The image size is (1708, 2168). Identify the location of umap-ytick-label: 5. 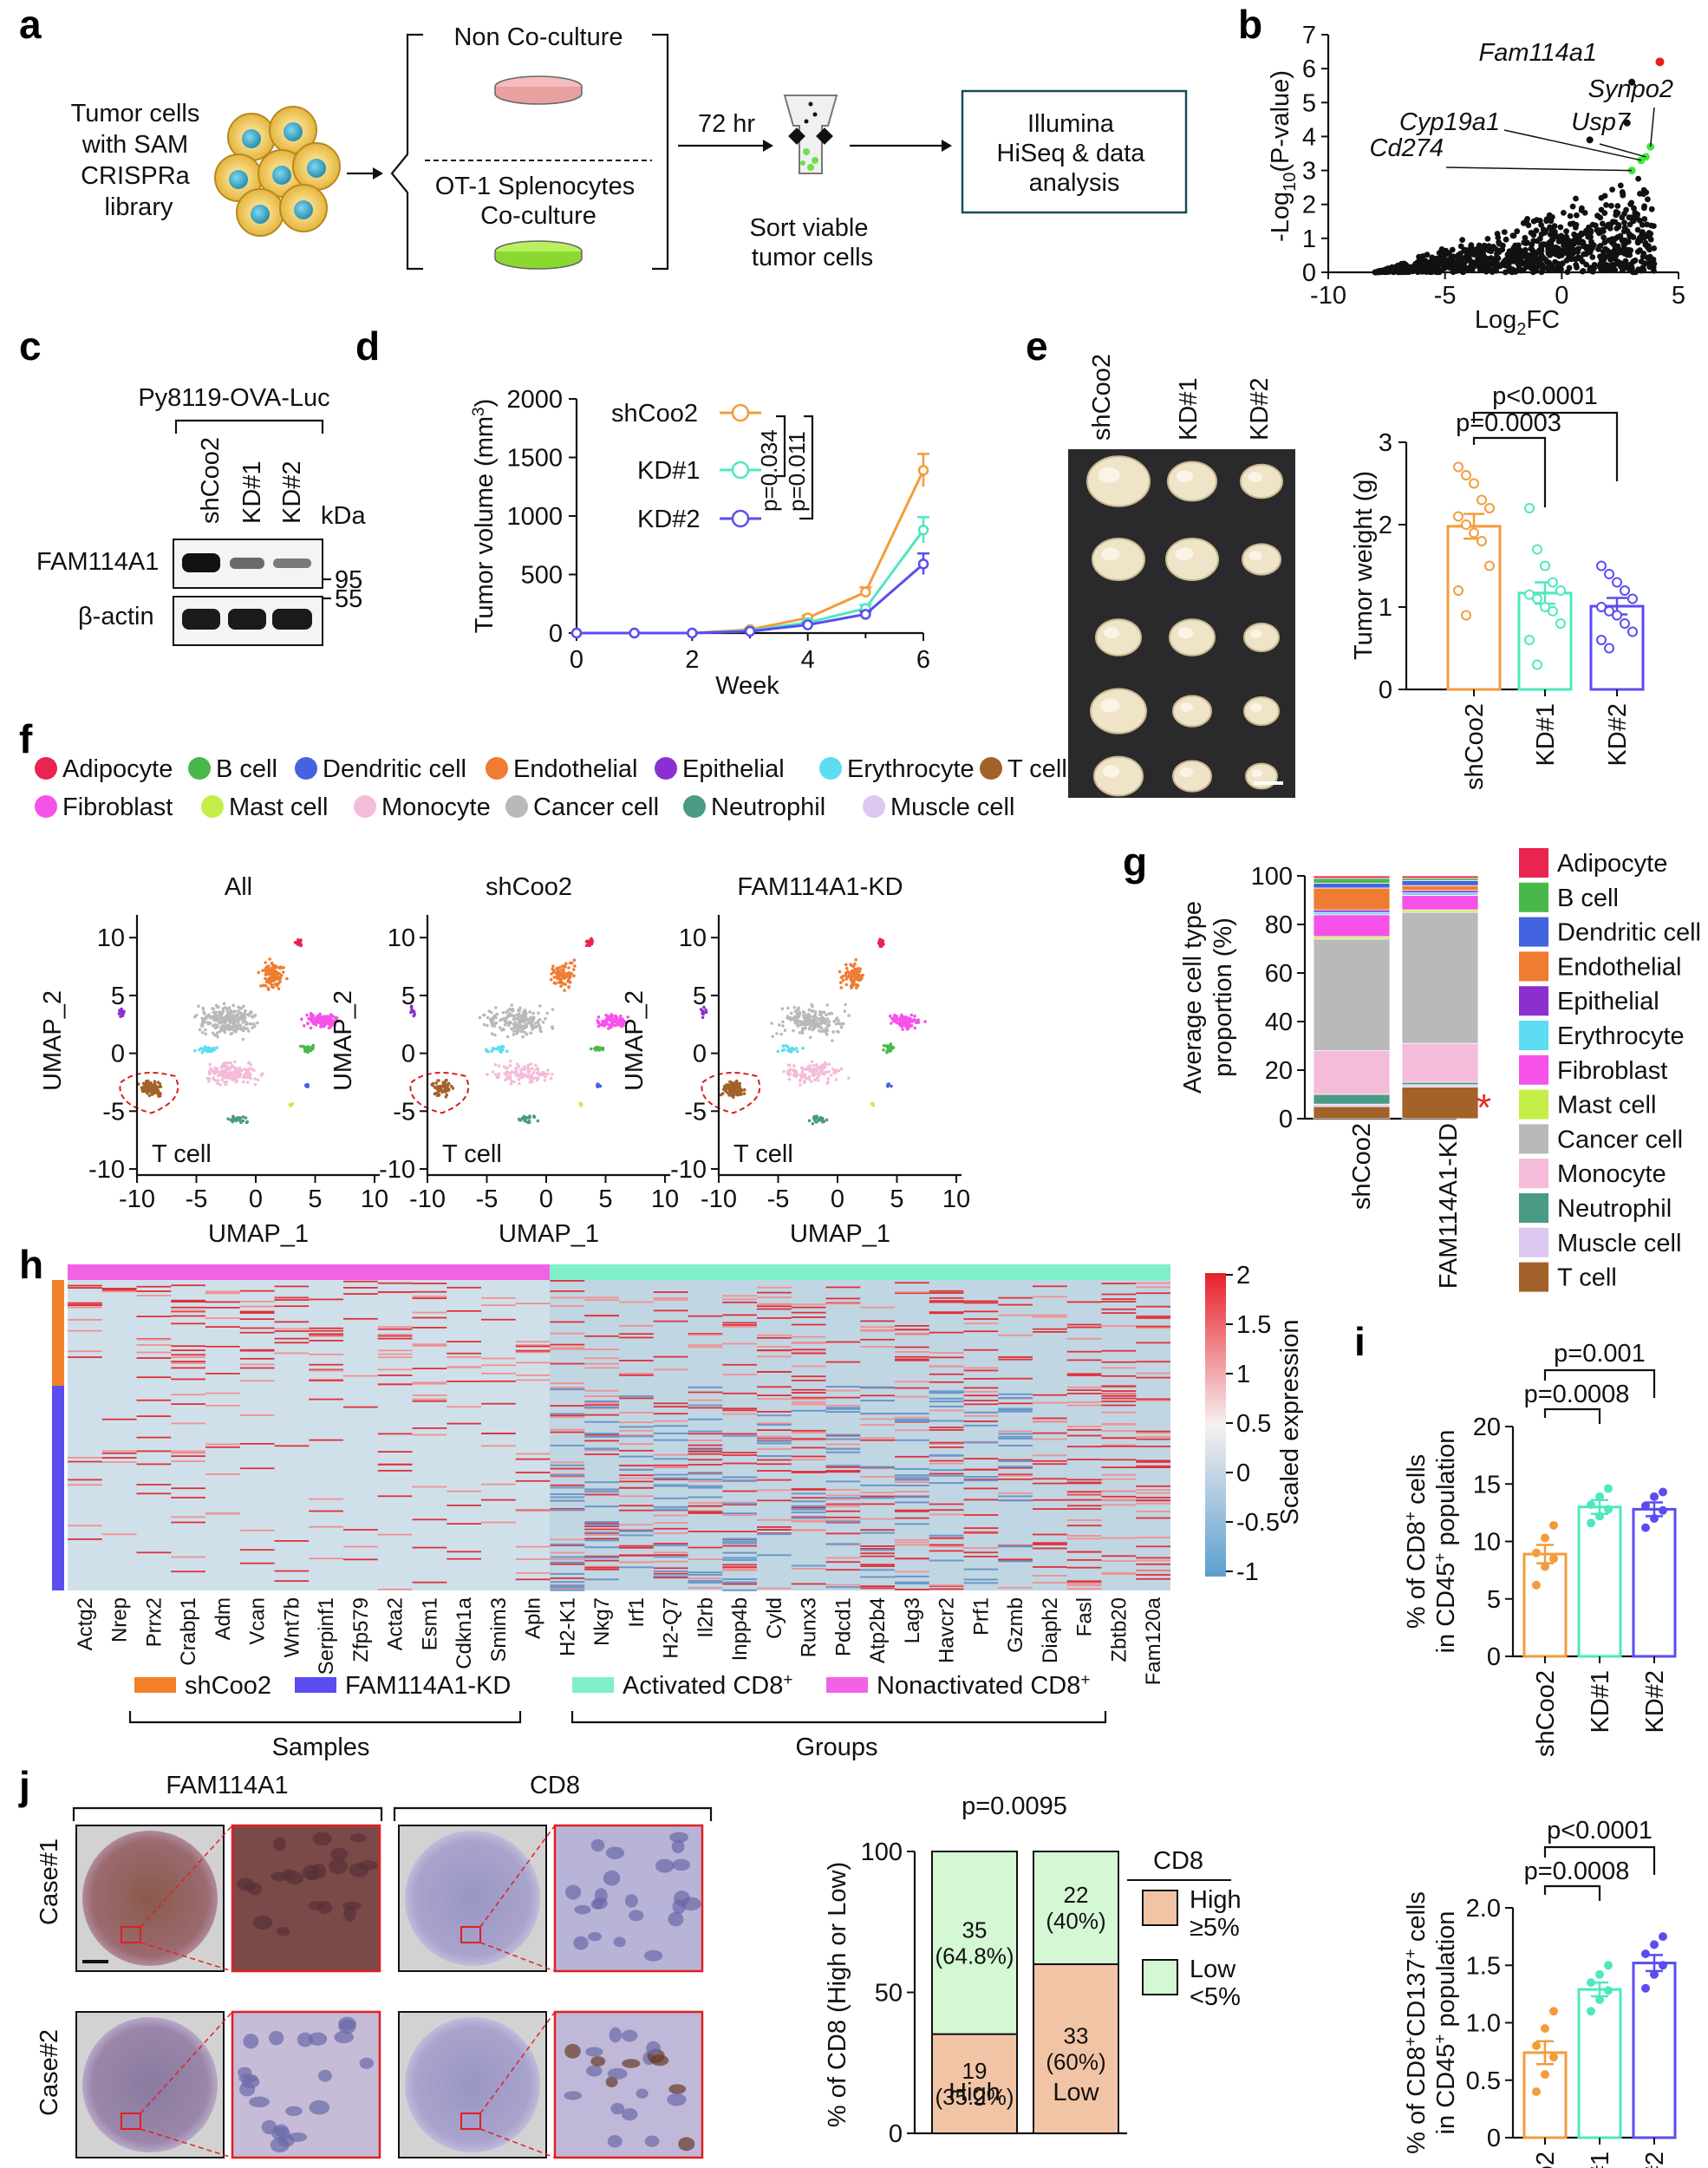
(700, 996).